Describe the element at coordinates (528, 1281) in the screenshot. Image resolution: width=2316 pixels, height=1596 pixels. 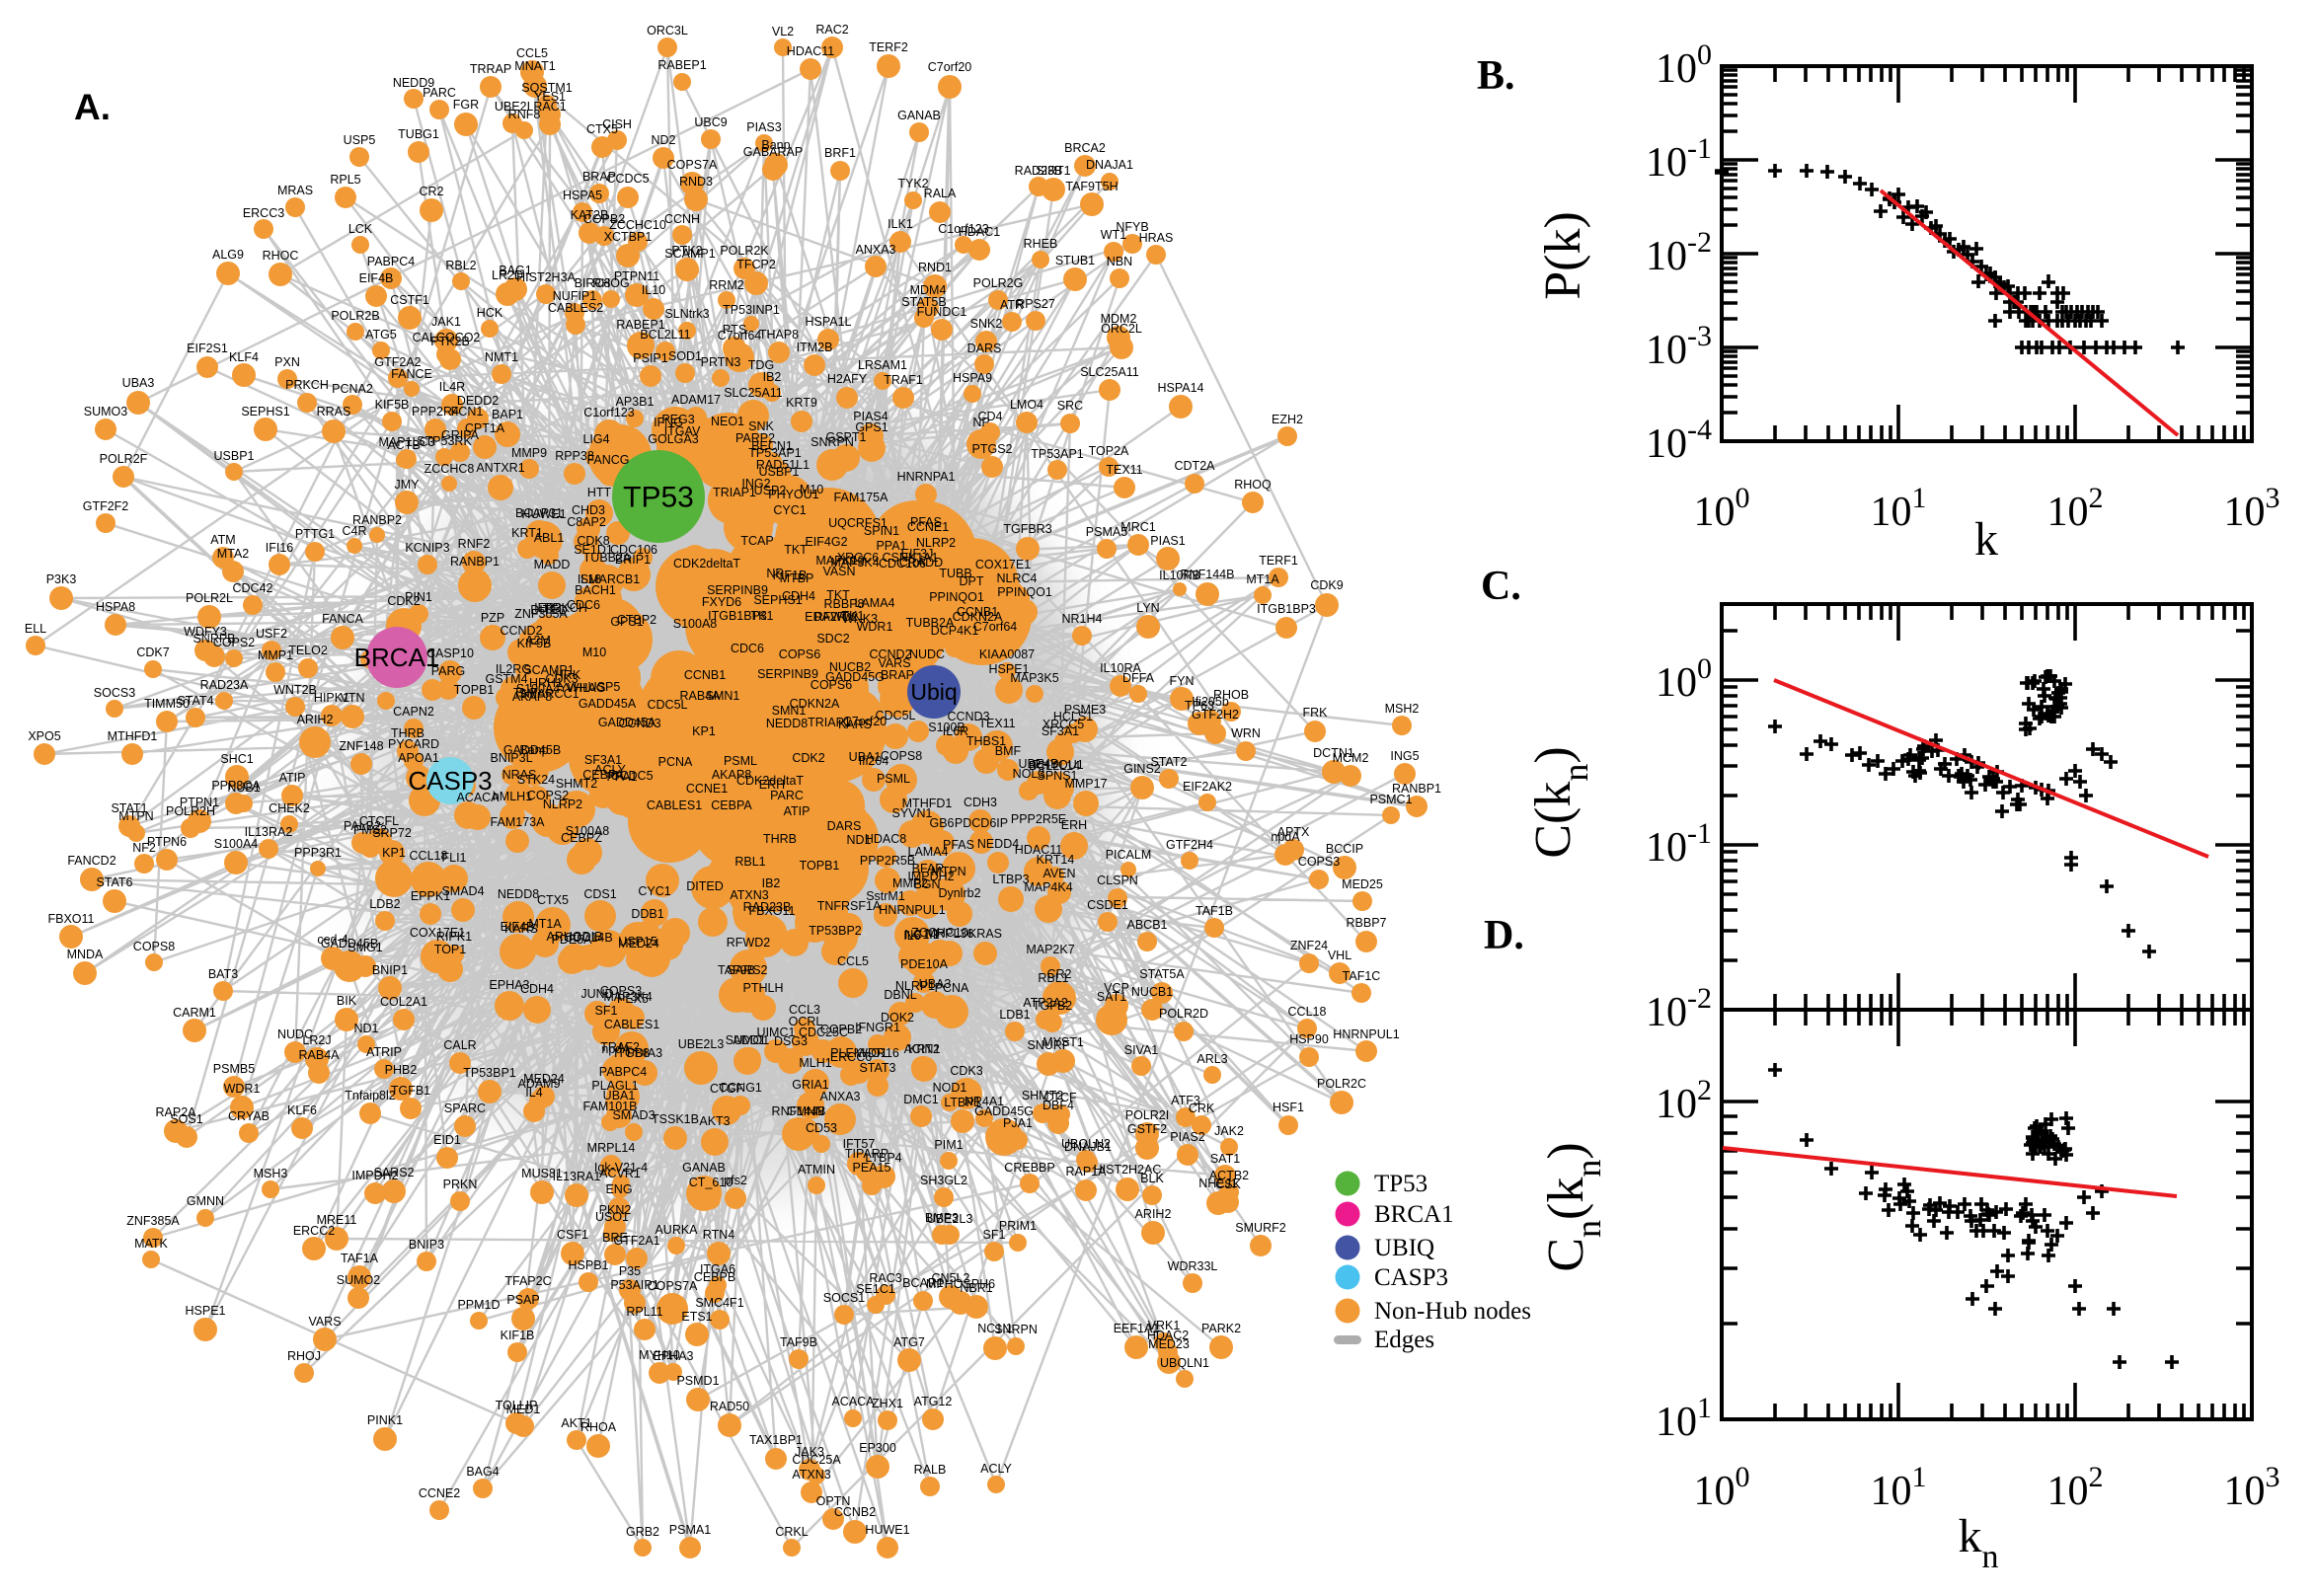
I see `svg-text: TFAP2C` at that location.